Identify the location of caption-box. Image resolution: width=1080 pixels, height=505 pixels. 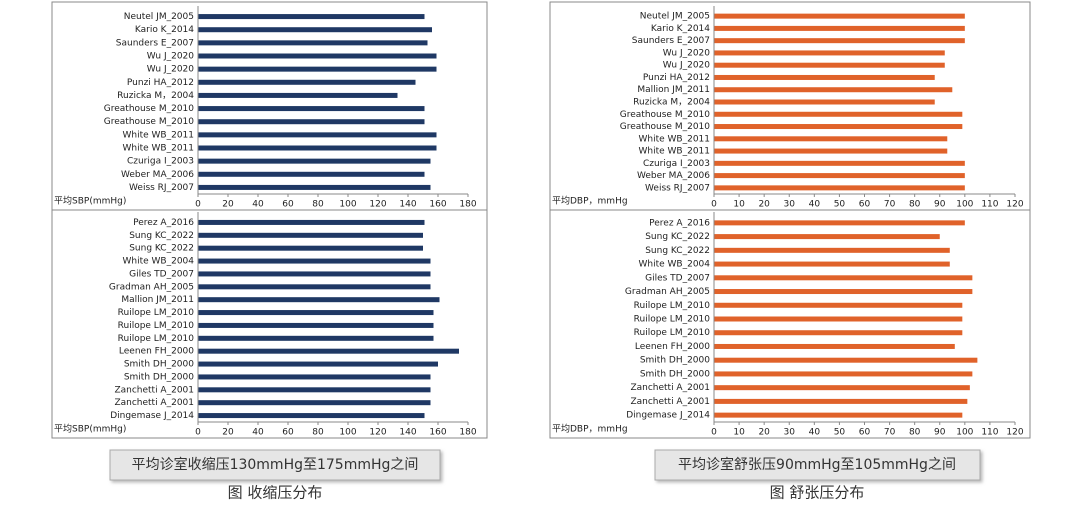
(817, 465).